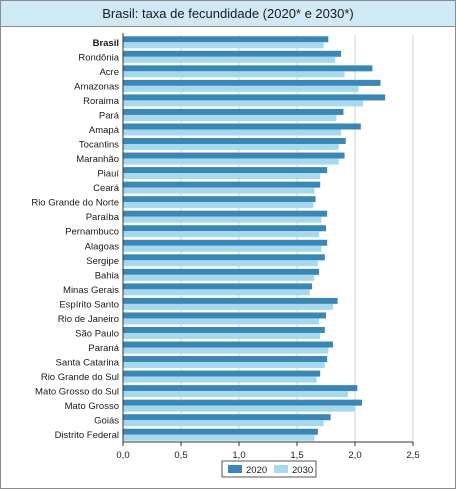 The width and height of the screenshot is (456, 489). What do you see at coordinates (75, 203) in the screenshot?
I see `category-label: Rio Grande do Norte` at bounding box center [75, 203].